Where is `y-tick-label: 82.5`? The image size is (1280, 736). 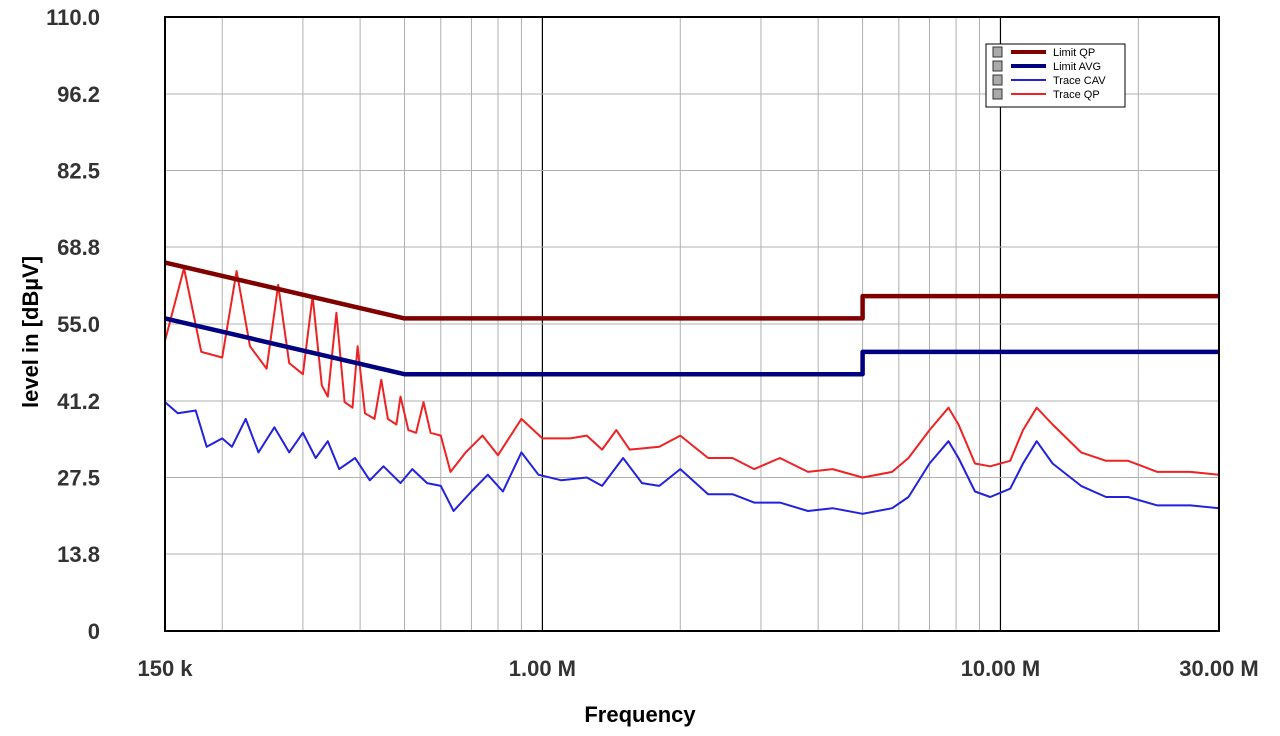 y-tick-label: 82.5 is located at coordinates (78, 171).